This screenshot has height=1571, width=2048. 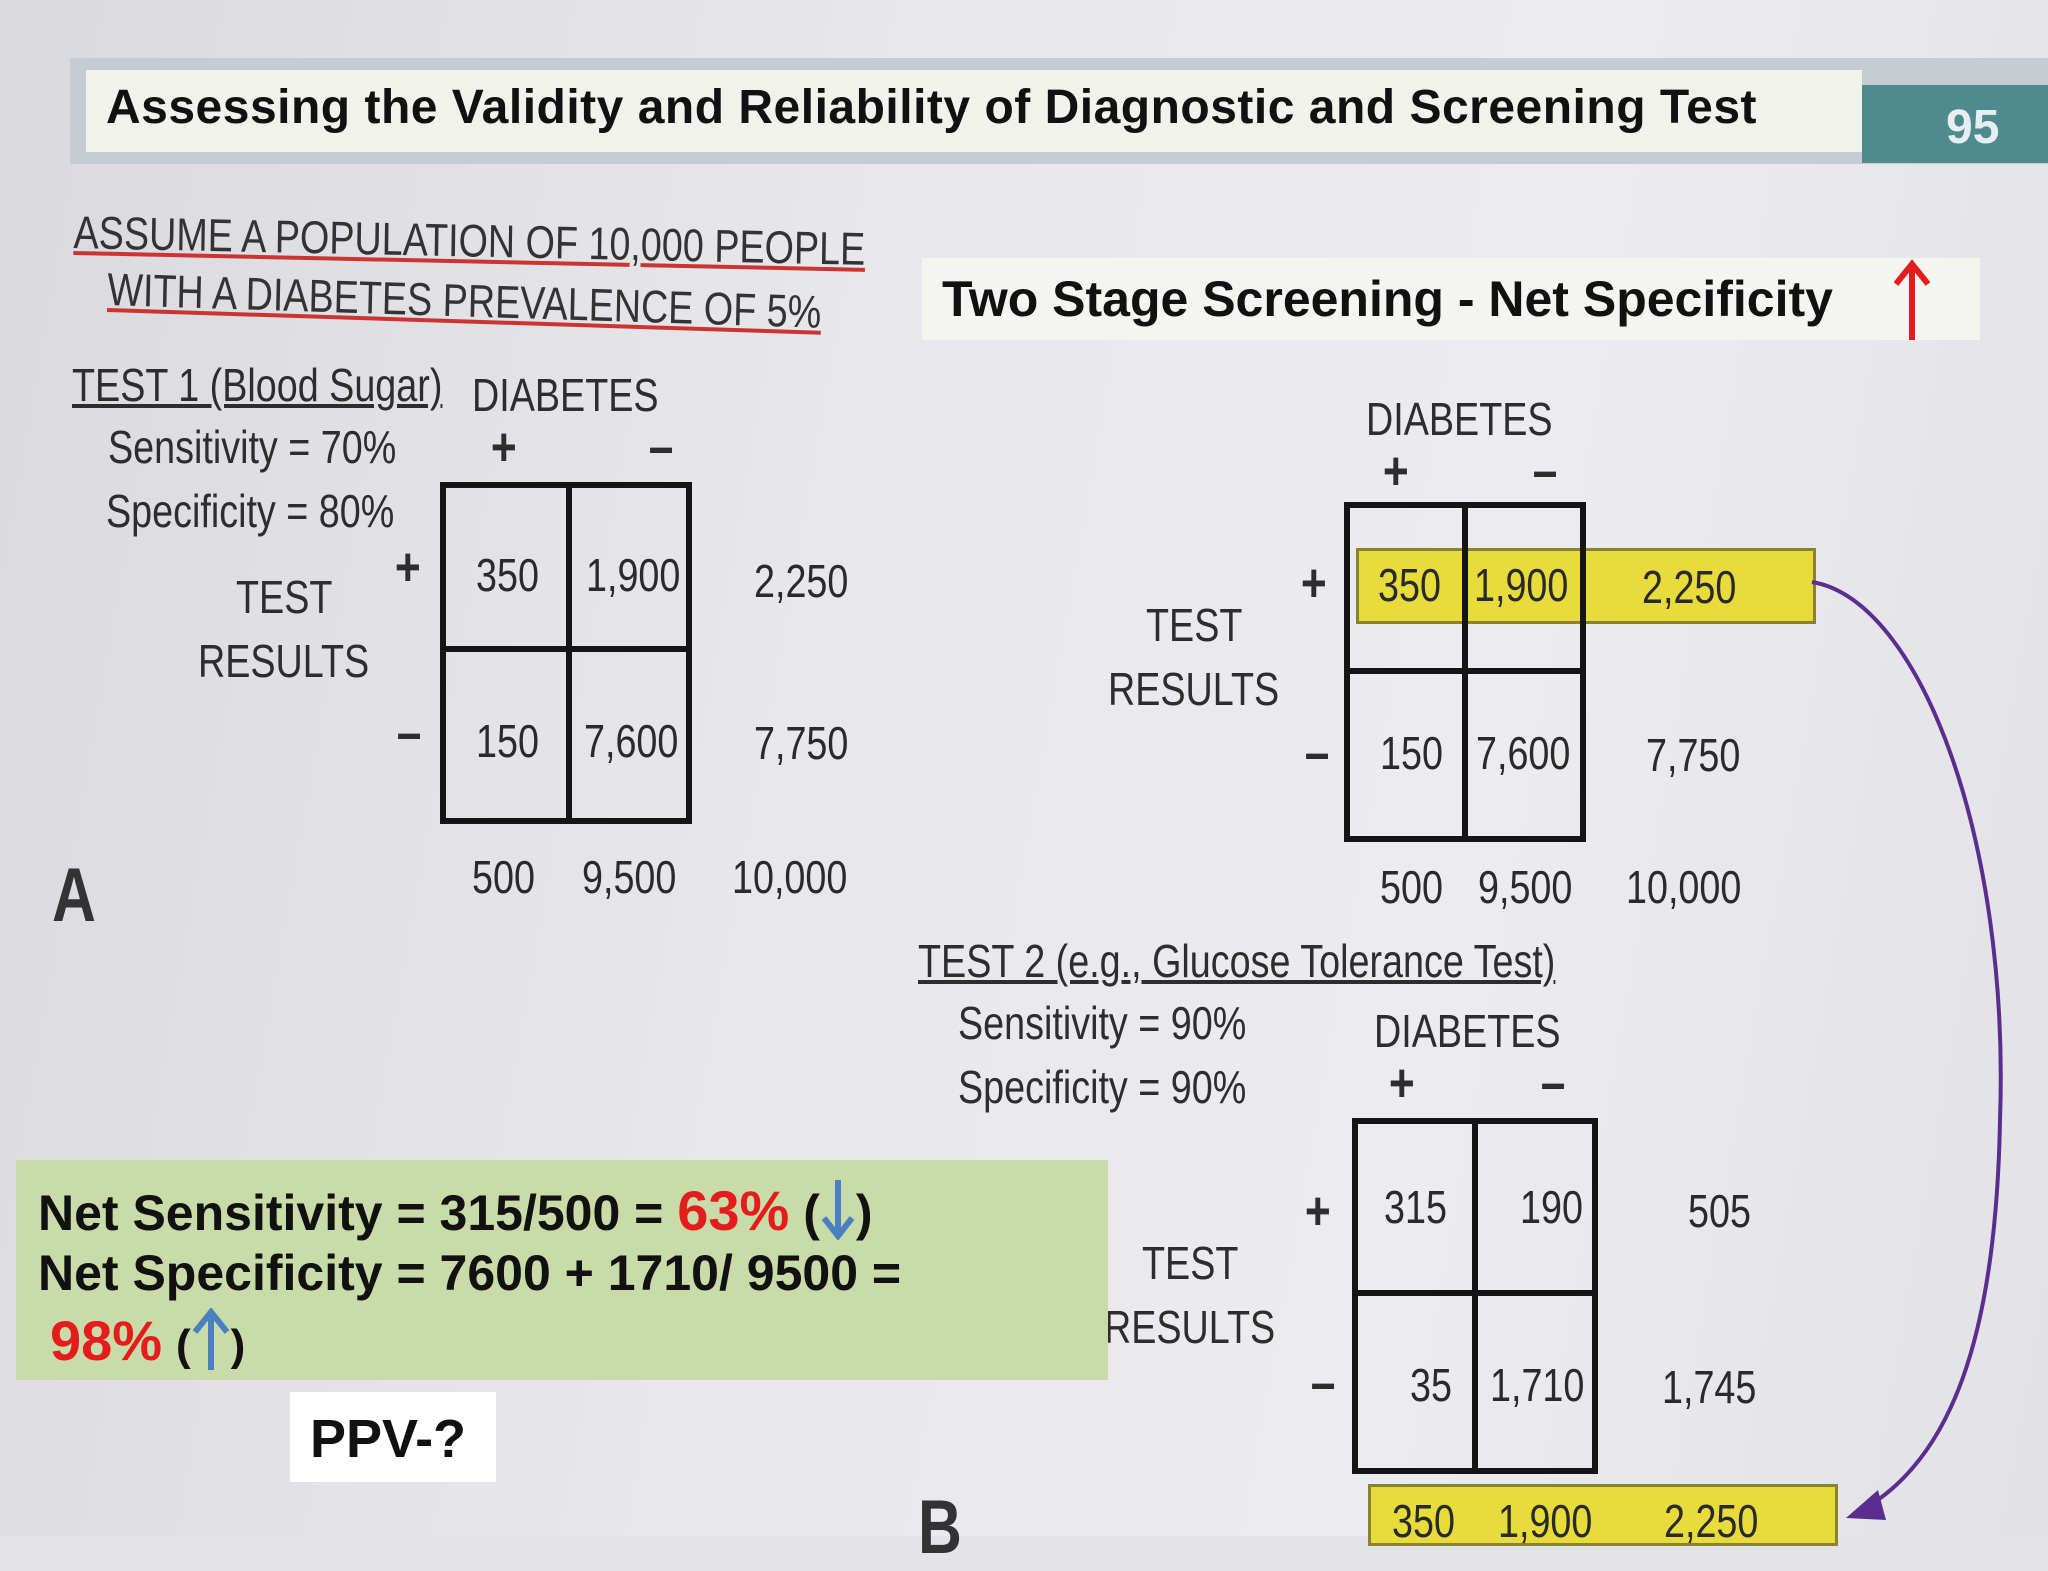 What do you see at coordinates (464, 300) in the screenshot?
I see `assumption-line-2: WITH A DIABETES PREVALENCE OF 5%` at bounding box center [464, 300].